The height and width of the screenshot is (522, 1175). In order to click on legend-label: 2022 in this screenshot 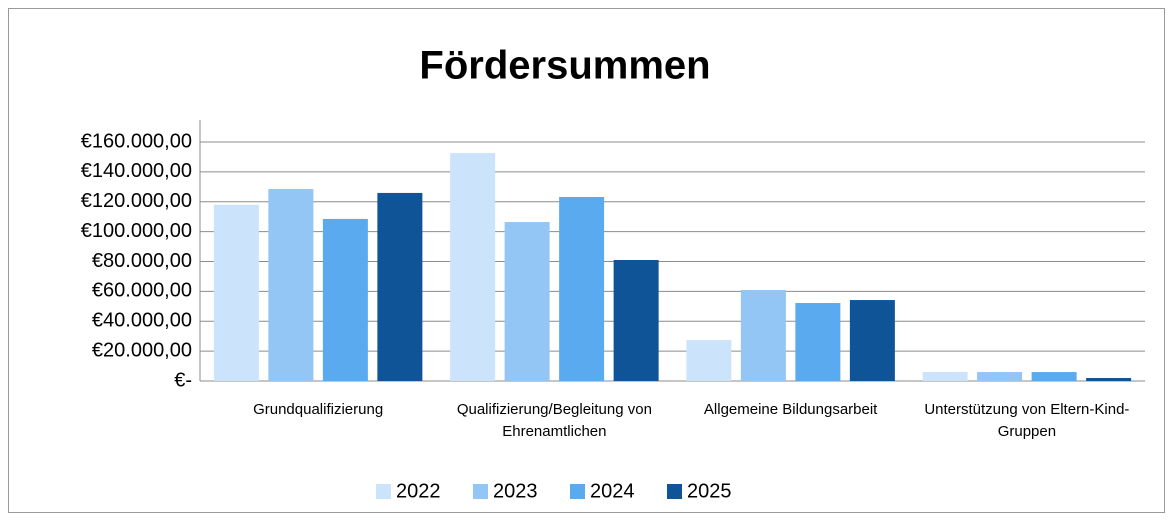, I will do `click(418, 491)`.